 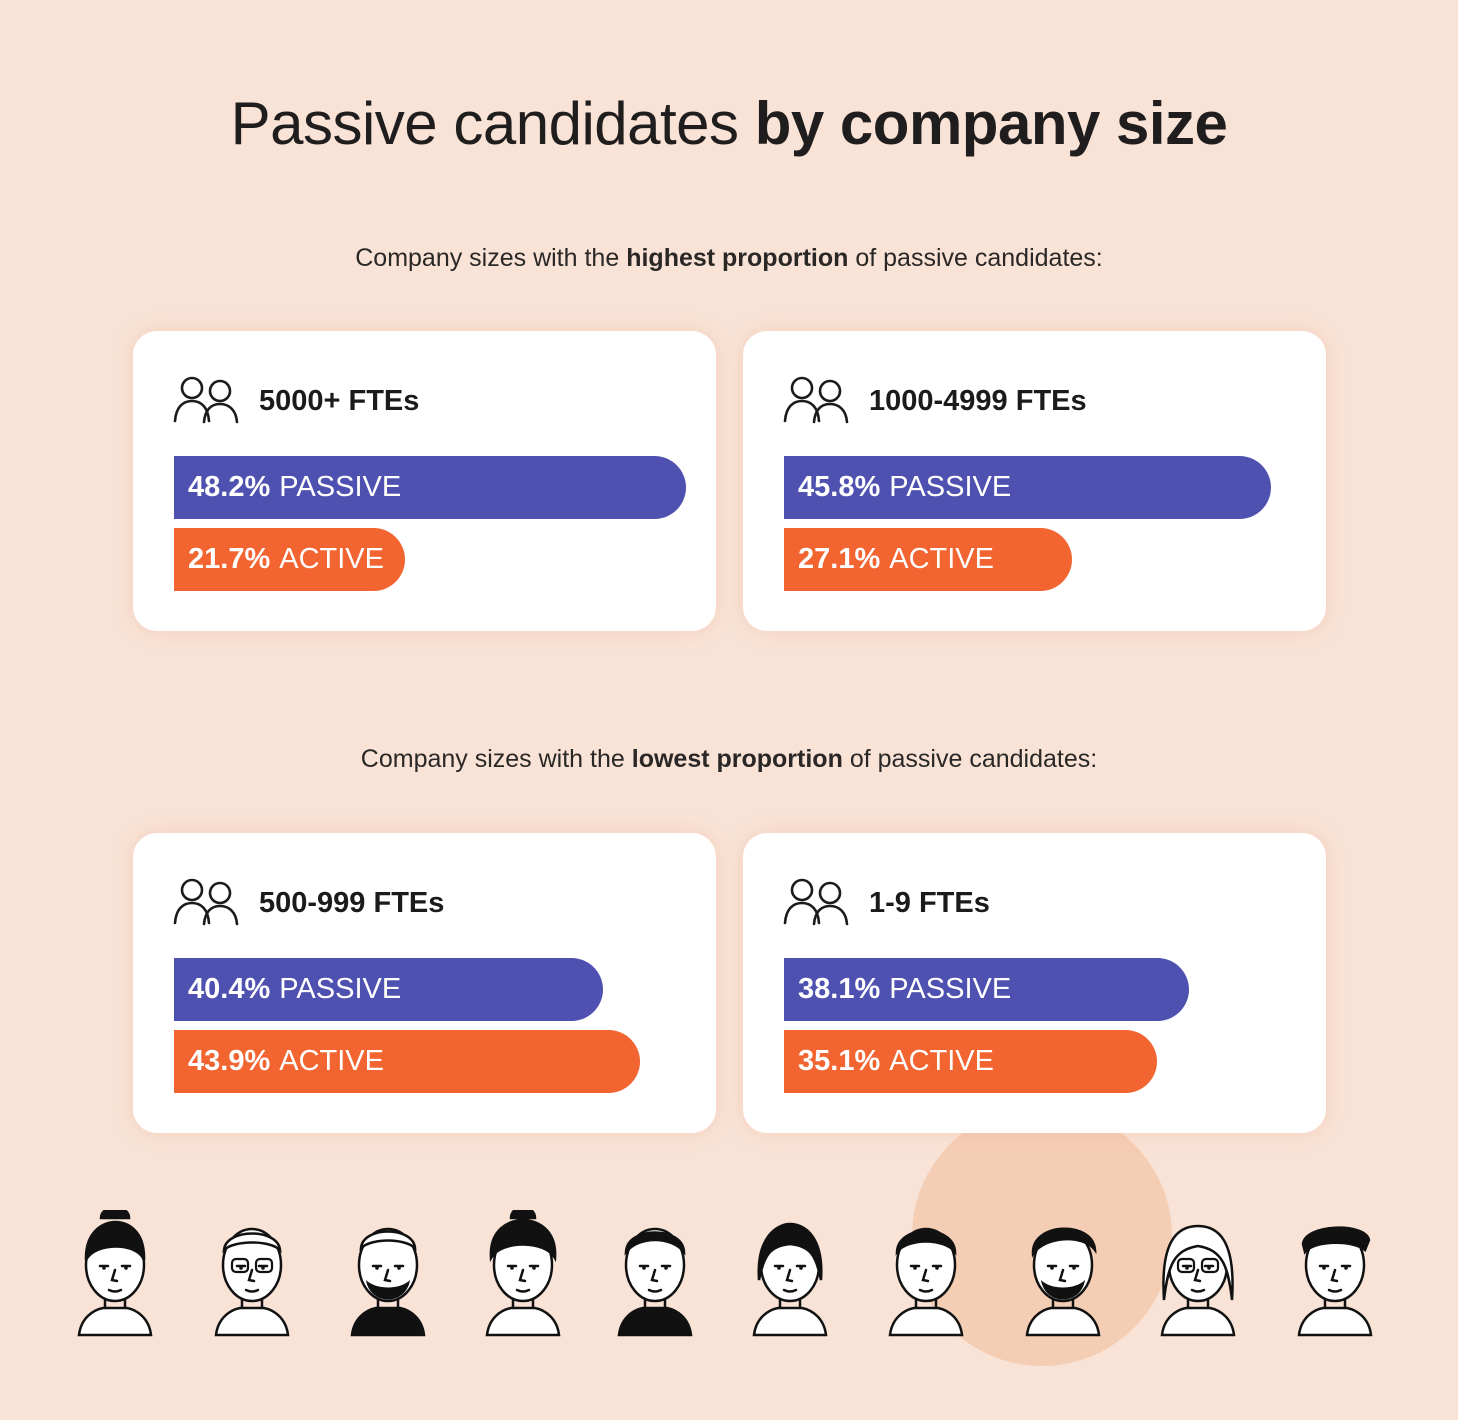 I want to click on bar-active: 27.1% ACTIVE, so click(x=928, y=559).